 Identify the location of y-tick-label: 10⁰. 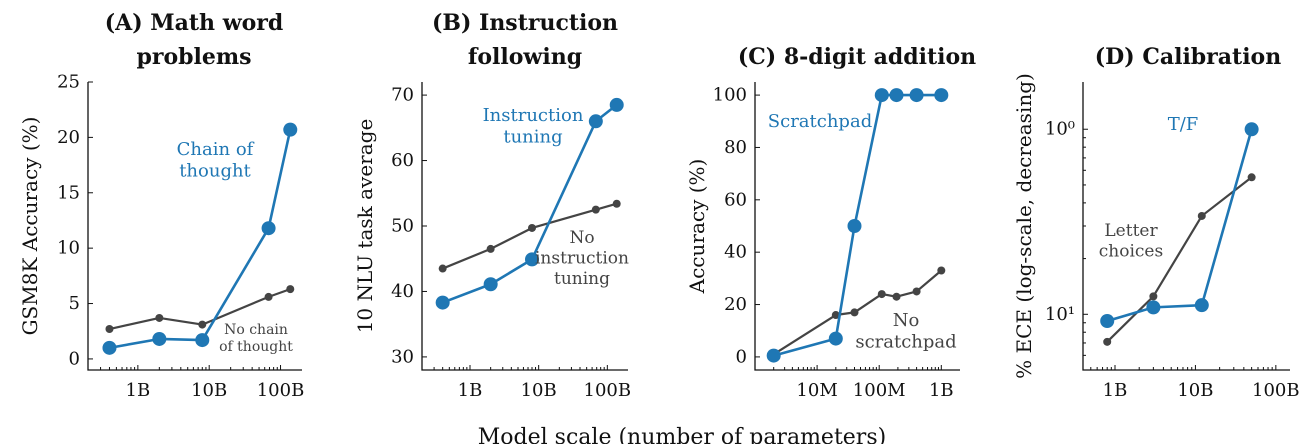
(1060, 129).